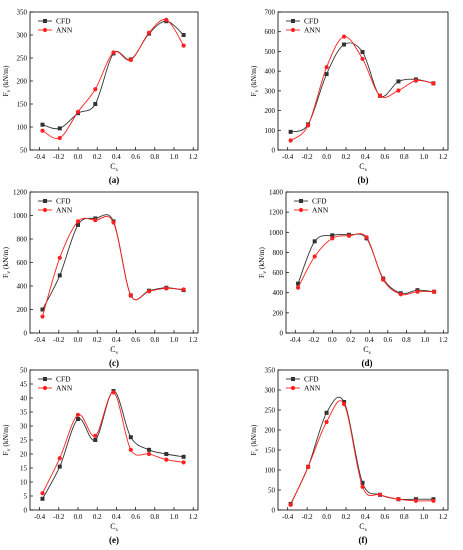 The image size is (463, 550). What do you see at coordinates (270, 411) in the screenshot?
I see `y-tick-label: 250` at bounding box center [270, 411].